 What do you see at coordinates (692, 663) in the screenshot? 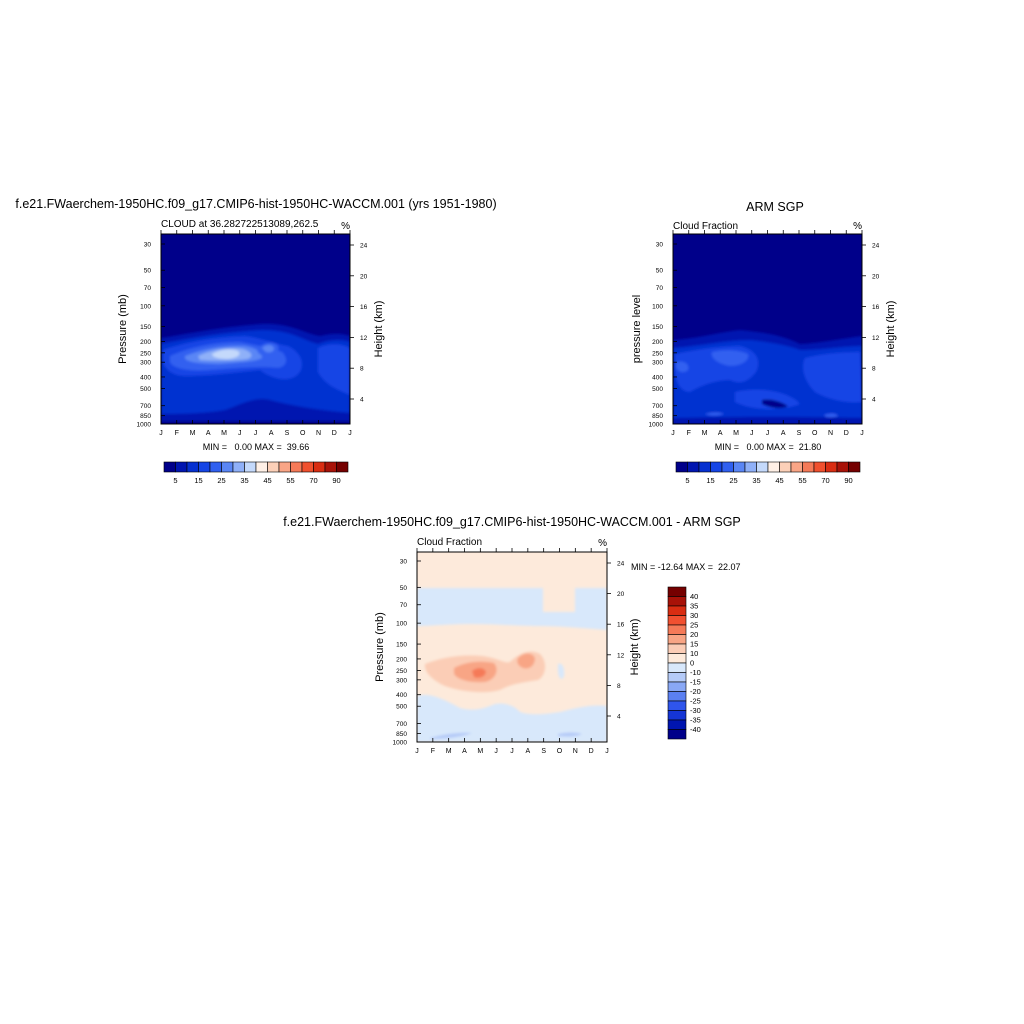
I see `colorbar-label: 0` at bounding box center [692, 663].